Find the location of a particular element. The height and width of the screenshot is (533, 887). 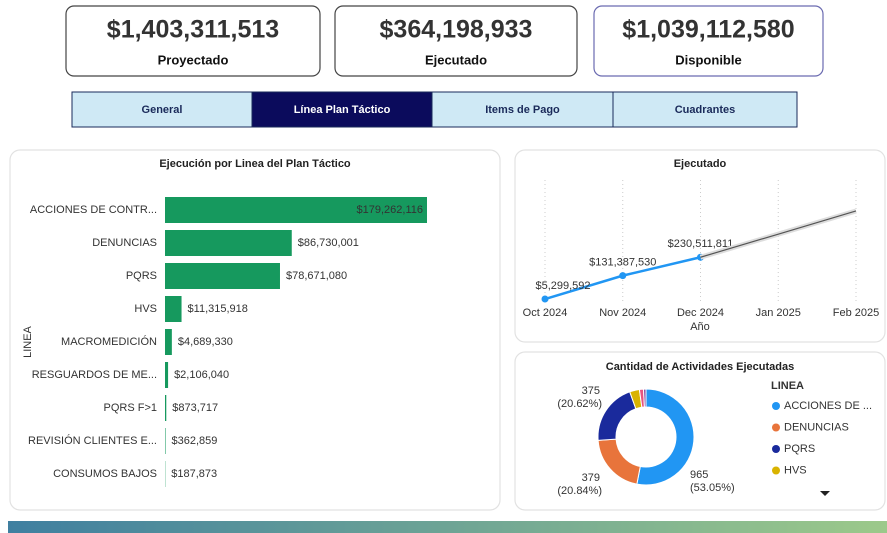

value-label: 379 is located at coordinates (591, 478).